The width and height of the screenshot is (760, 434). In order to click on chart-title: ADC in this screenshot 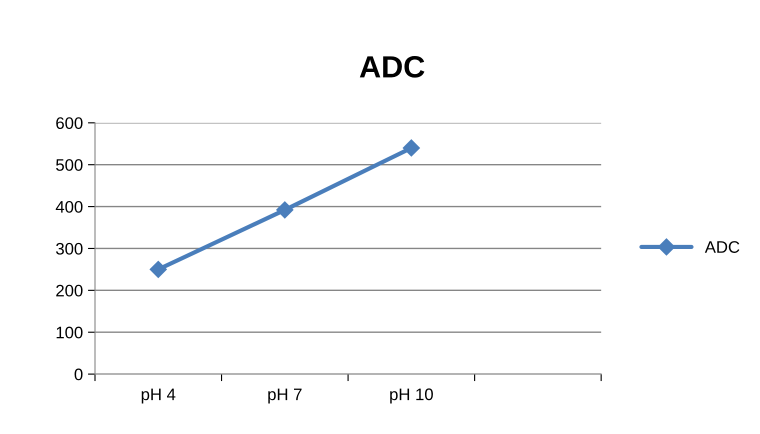, I will do `click(392, 67)`.